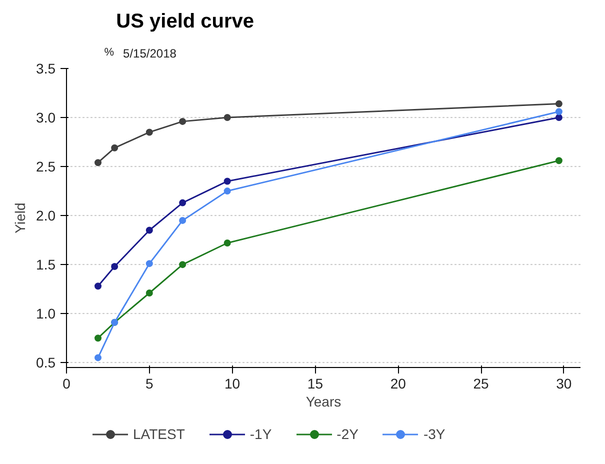 The image size is (605, 464). I want to click on y-tick-label: 1.5, so click(46, 264).